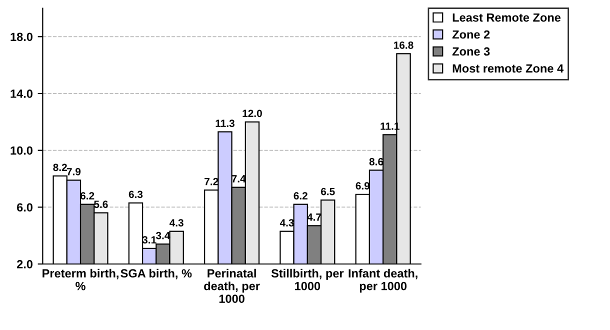 Image resolution: width=610 pixels, height=330 pixels. What do you see at coordinates (307, 279) in the screenshot?
I see `x-tick-label: Stillbirth, per 1000` at bounding box center [307, 279].